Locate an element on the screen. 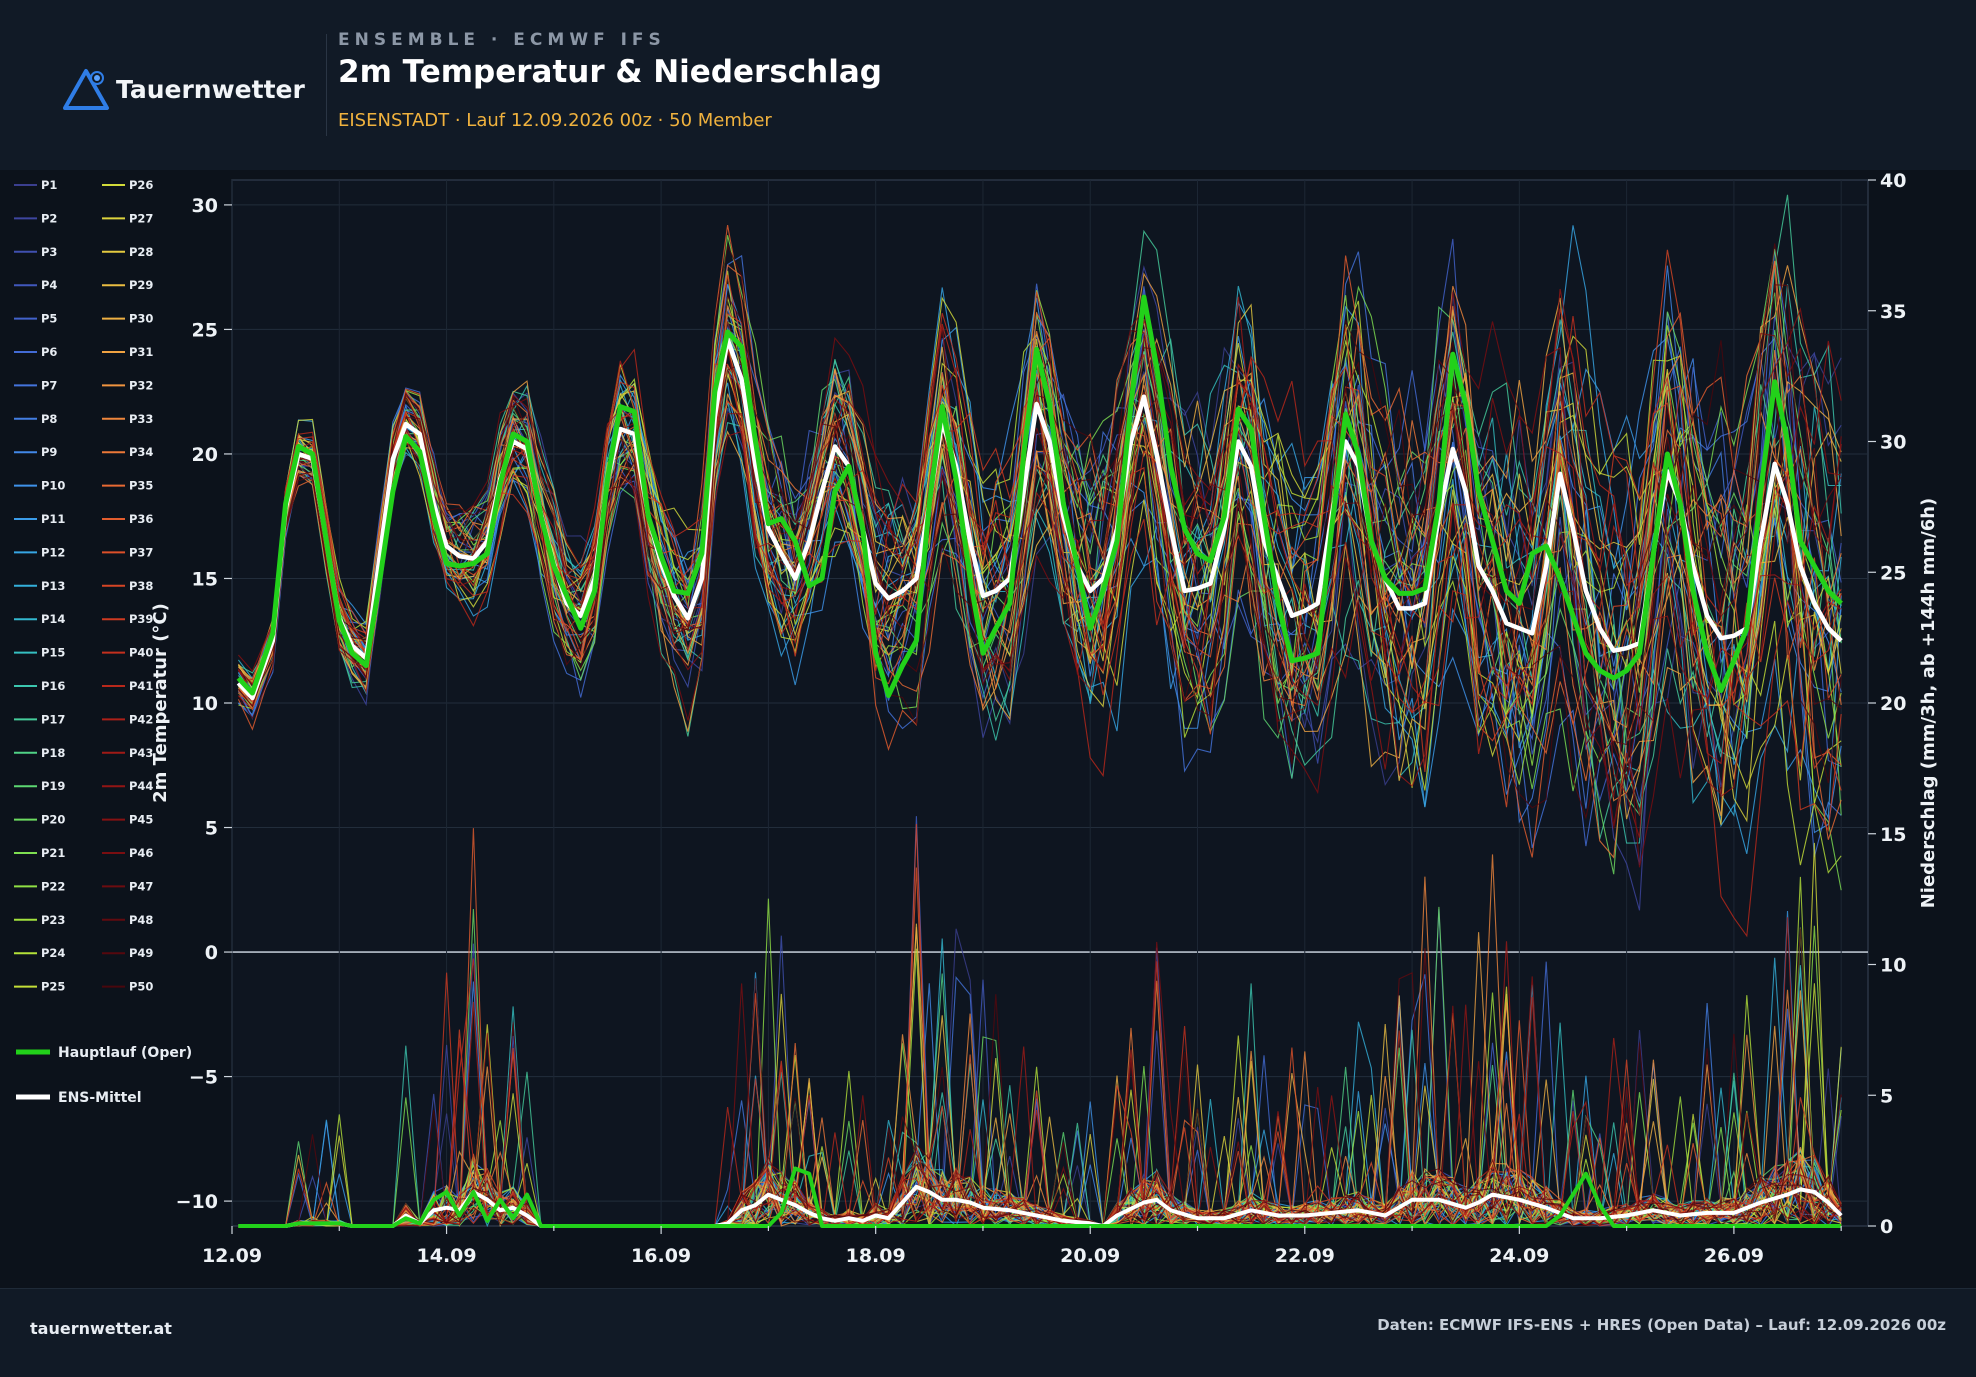  legend-label: P48 is located at coordinates (141, 920).